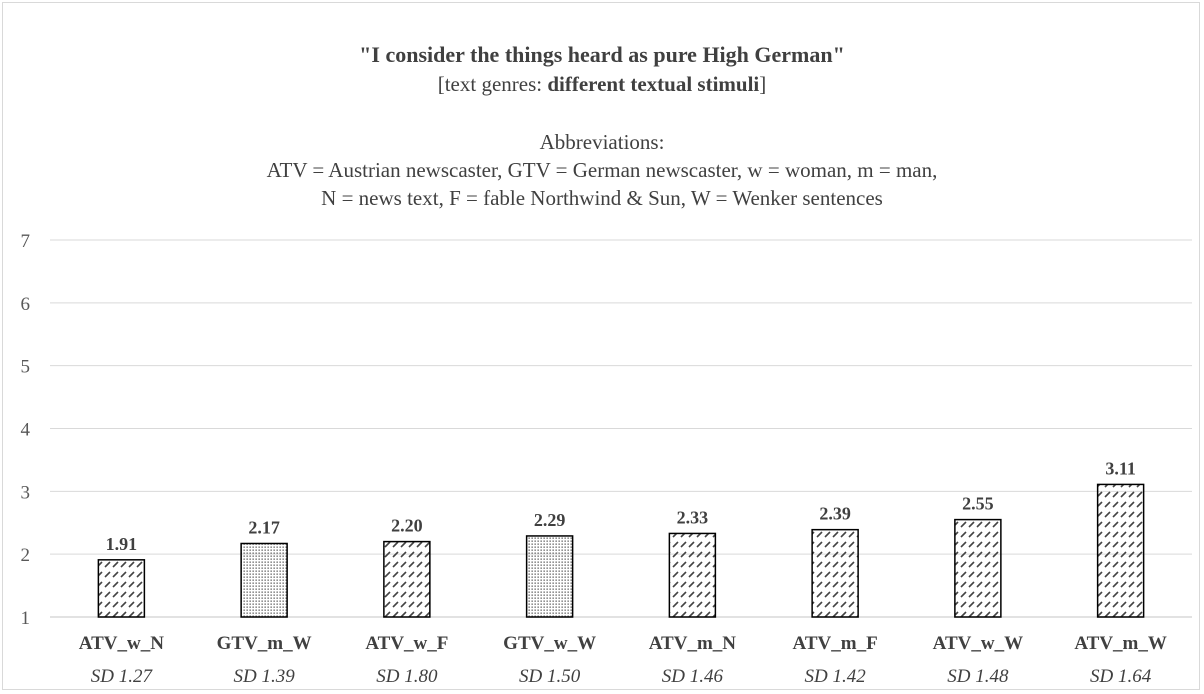  Describe the element at coordinates (407, 579) in the screenshot. I see `bar-ATV_w_F` at that location.